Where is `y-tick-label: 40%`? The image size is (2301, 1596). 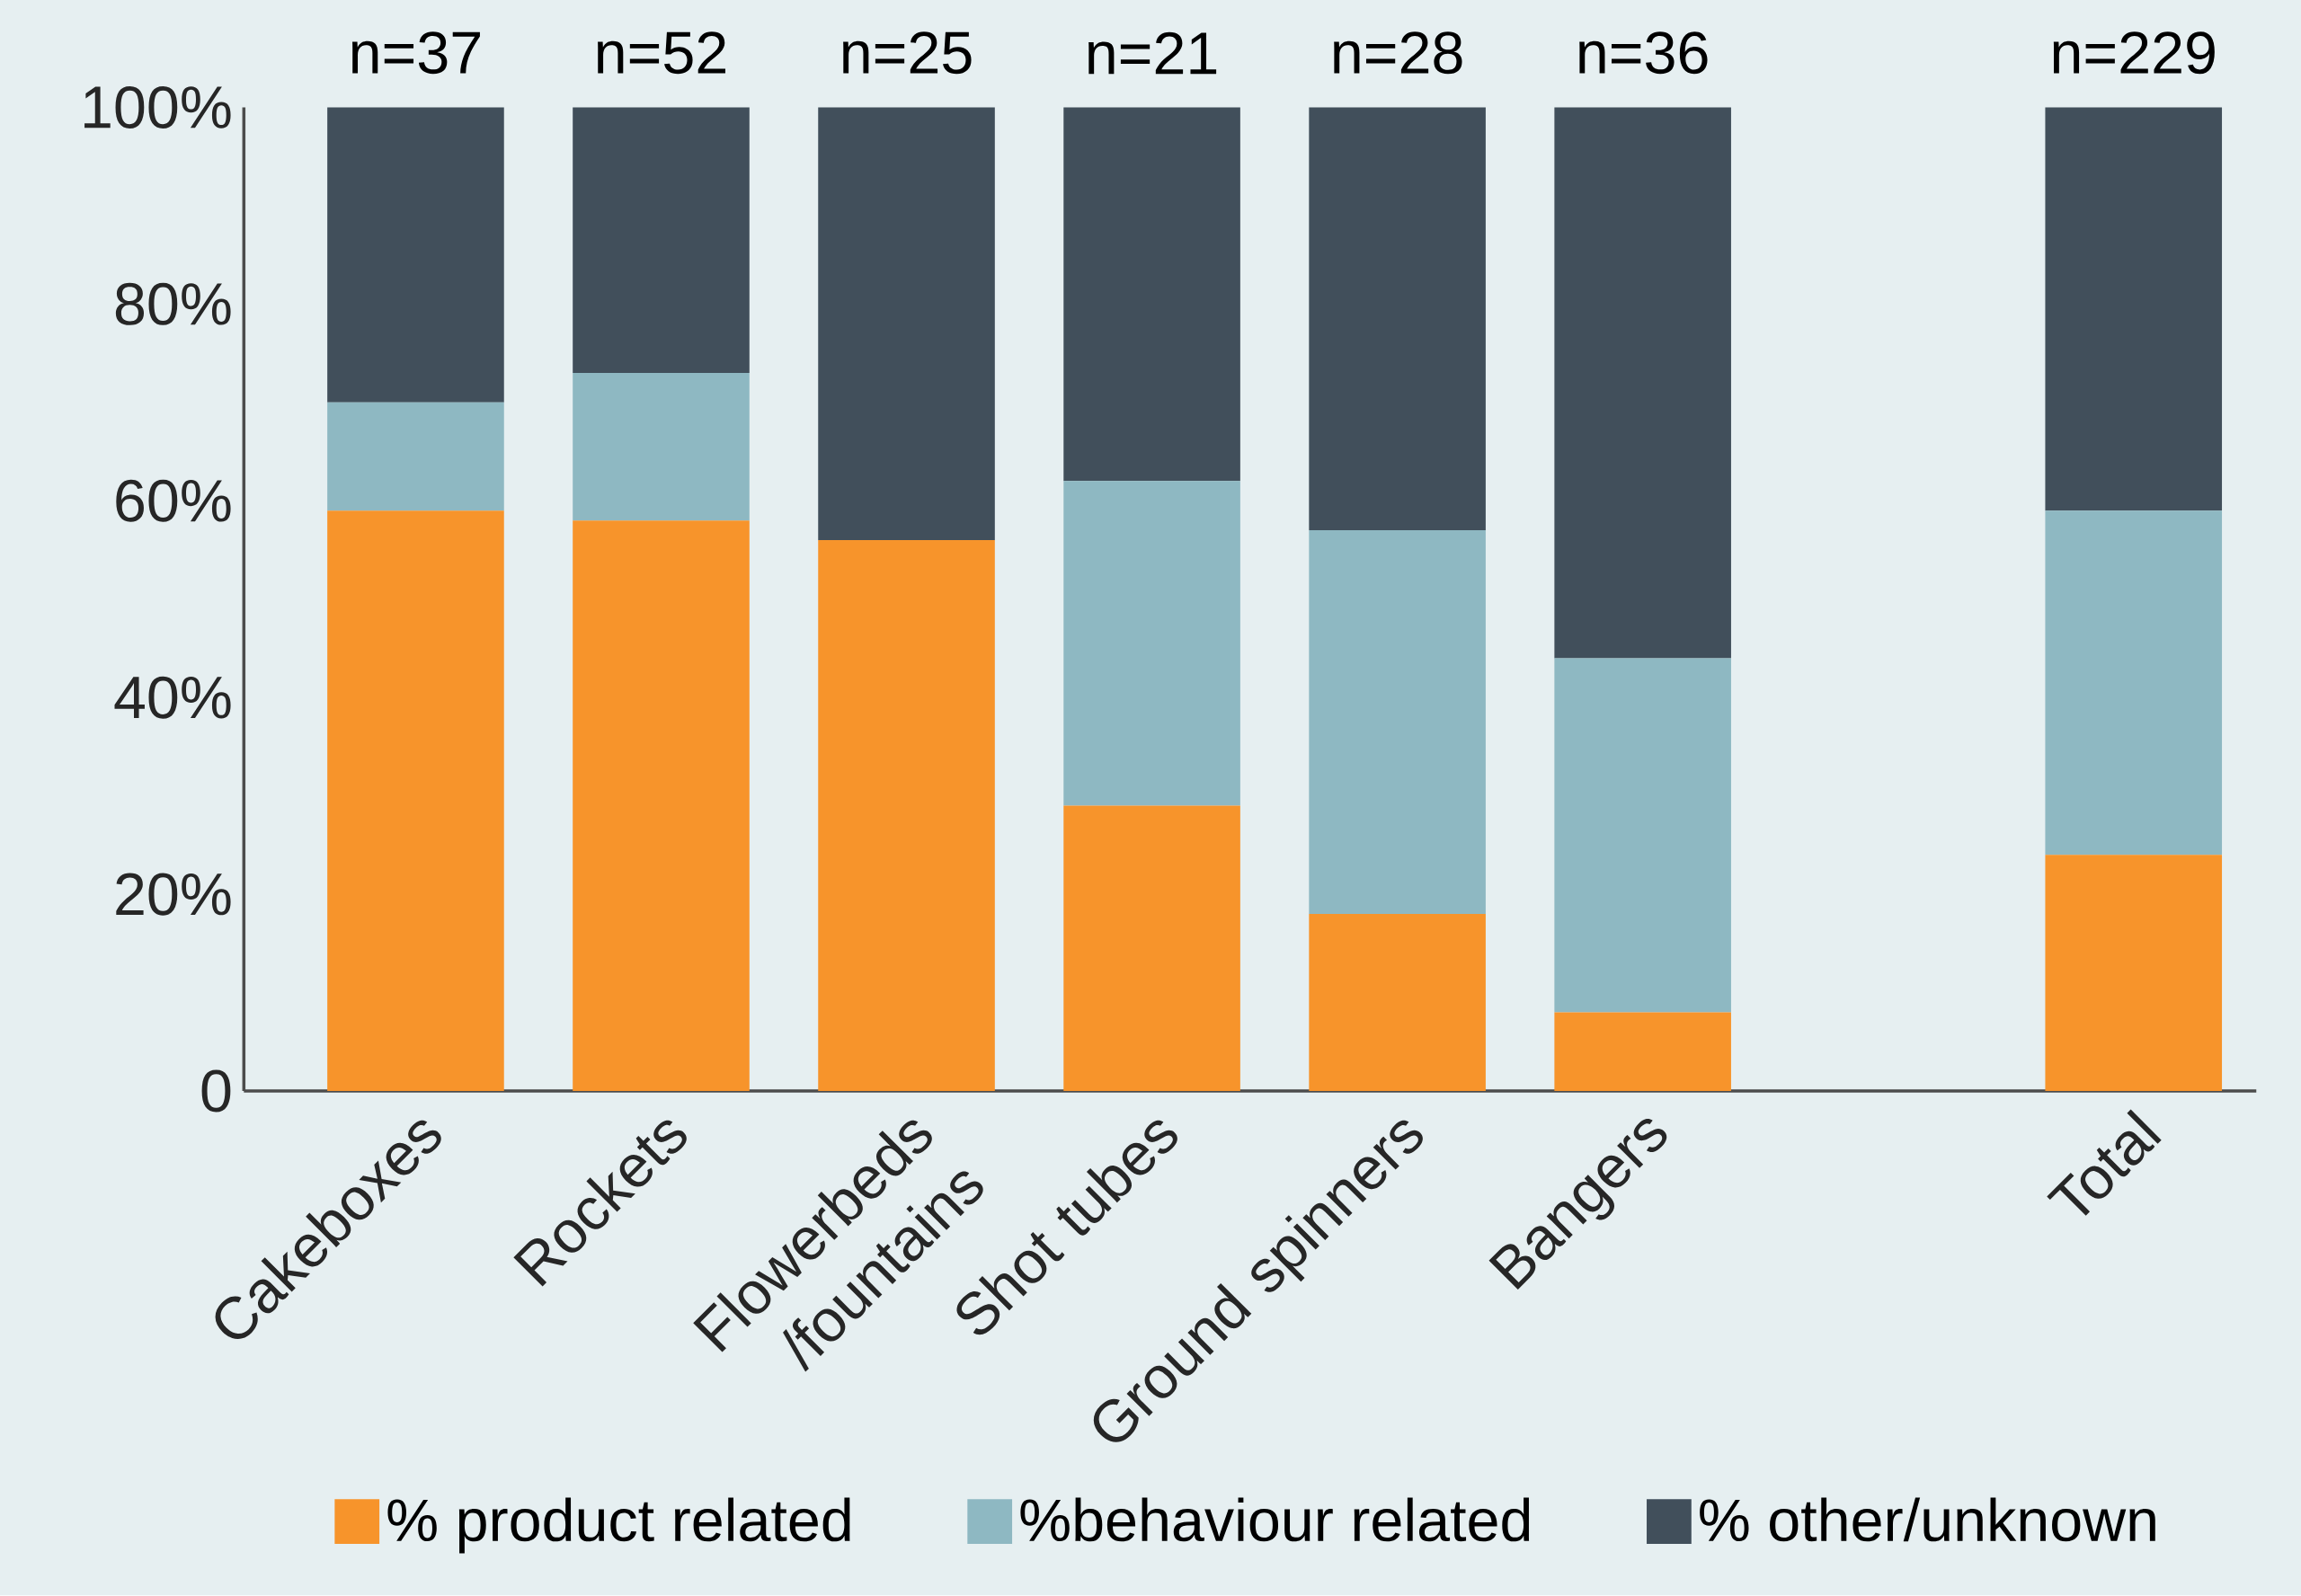 y-tick-label: 40% is located at coordinates (172, 697).